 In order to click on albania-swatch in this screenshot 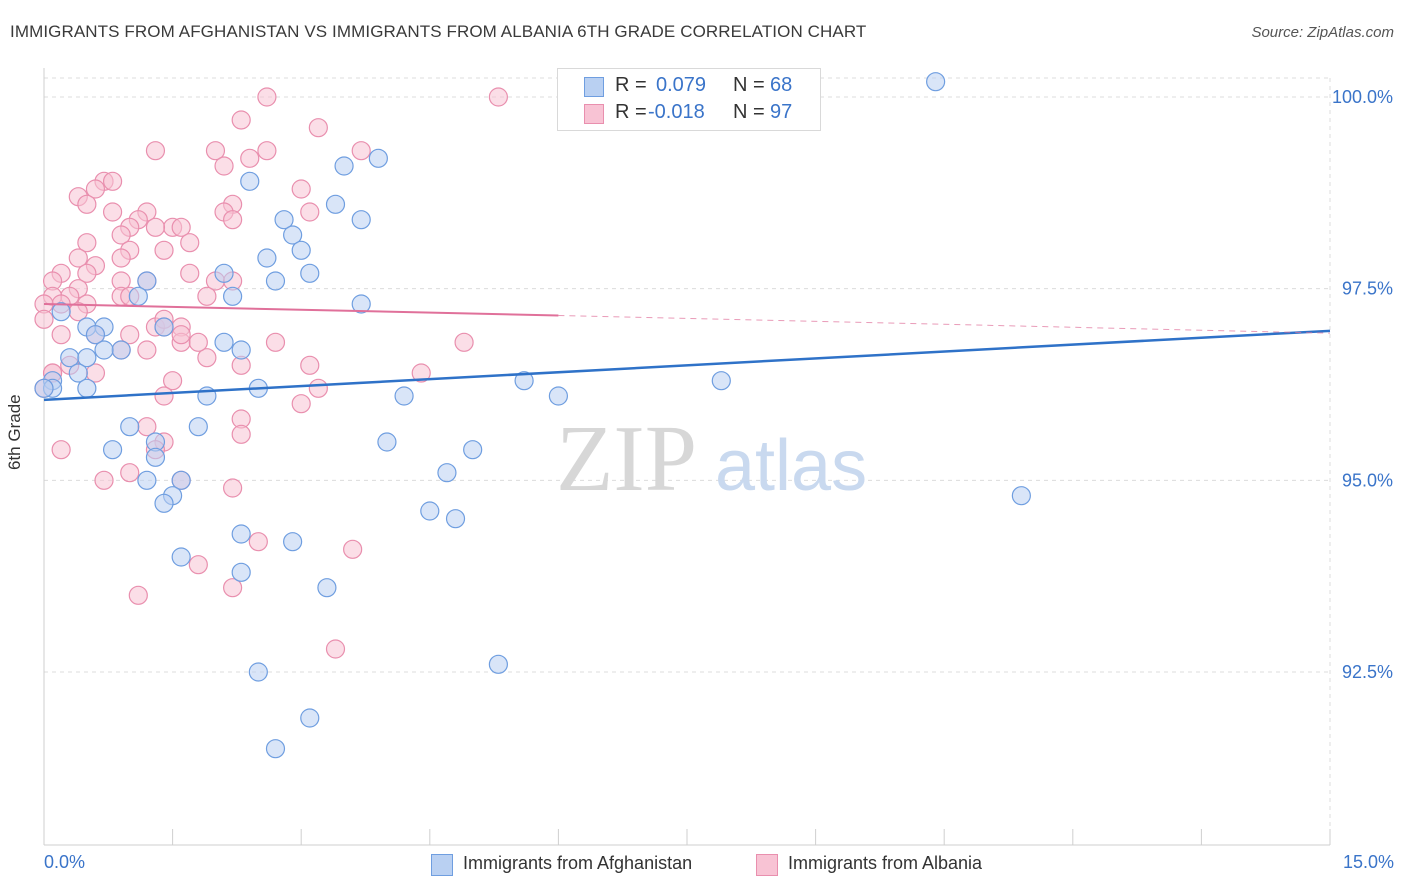, I will do `click(594, 114)`.